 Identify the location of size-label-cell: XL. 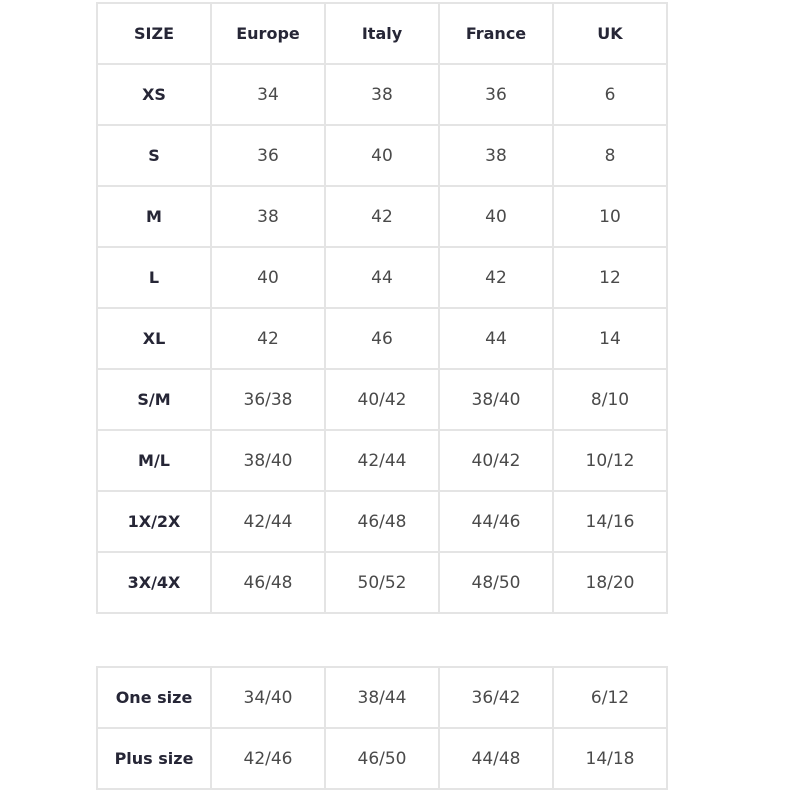
(154, 338).